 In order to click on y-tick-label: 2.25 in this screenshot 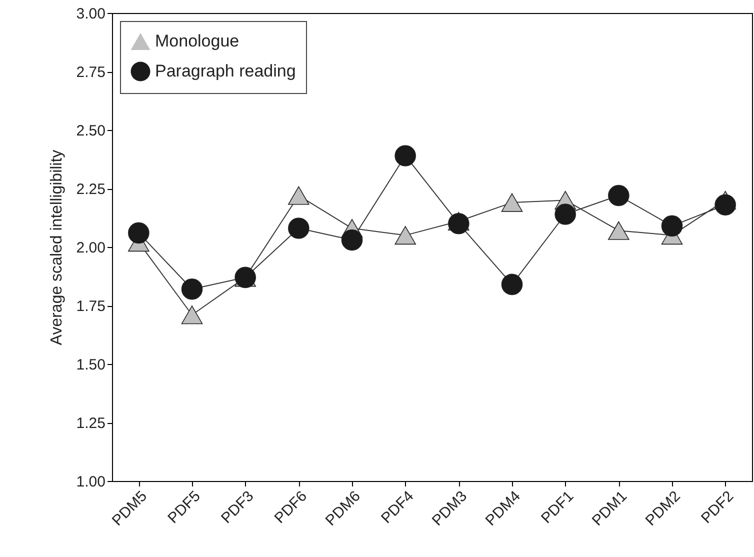, I will do `click(91, 189)`.